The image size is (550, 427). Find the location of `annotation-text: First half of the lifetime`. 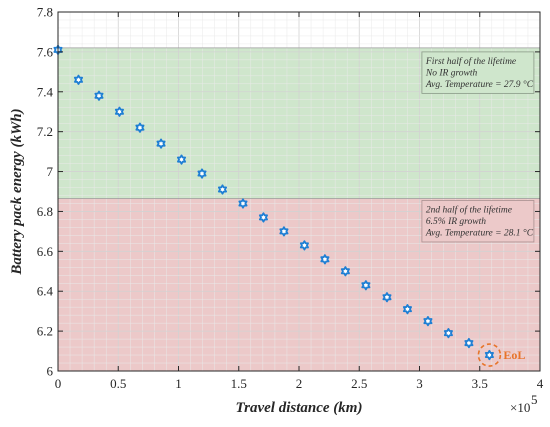

annotation-text: First half of the lifetime is located at coordinates (470, 61).